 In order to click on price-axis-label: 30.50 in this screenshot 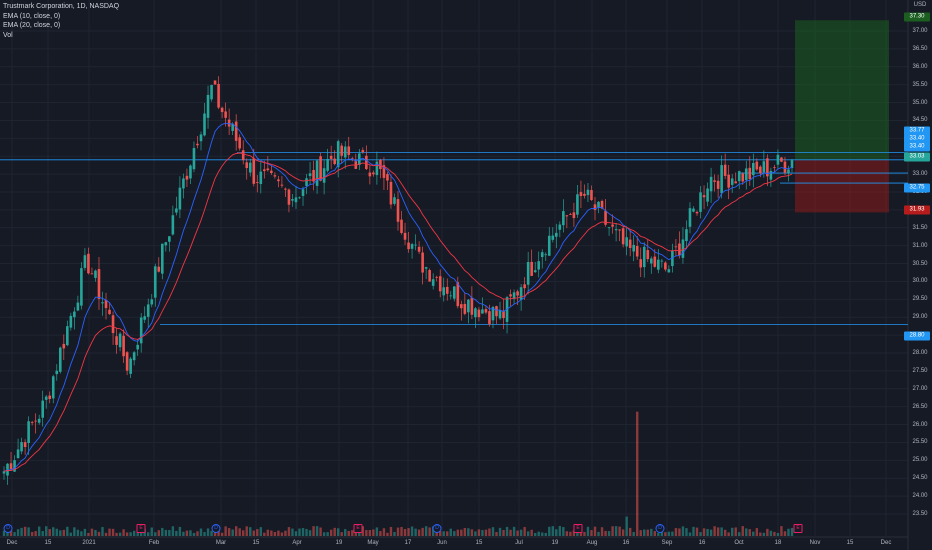, I will do `click(920, 263)`.